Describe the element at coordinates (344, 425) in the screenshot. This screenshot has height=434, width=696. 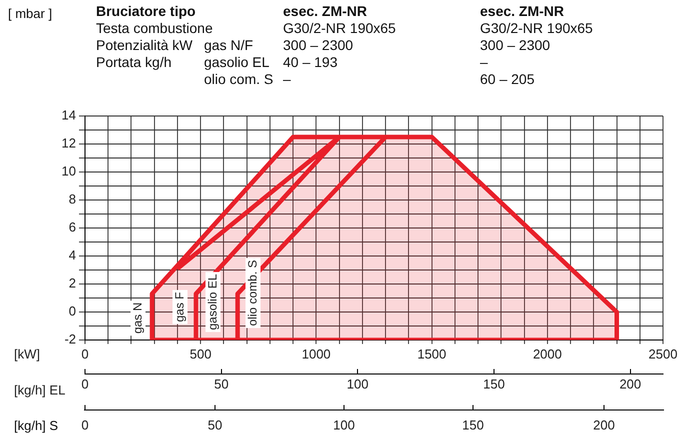
I see `text: 100` at that location.